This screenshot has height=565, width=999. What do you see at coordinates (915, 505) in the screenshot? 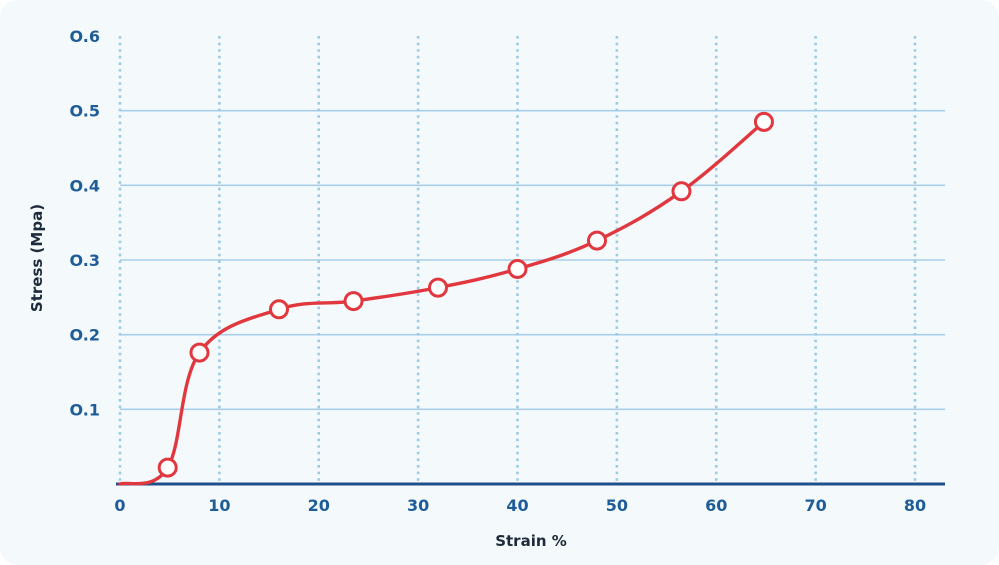
I see `x-tick-label: 80` at bounding box center [915, 505].